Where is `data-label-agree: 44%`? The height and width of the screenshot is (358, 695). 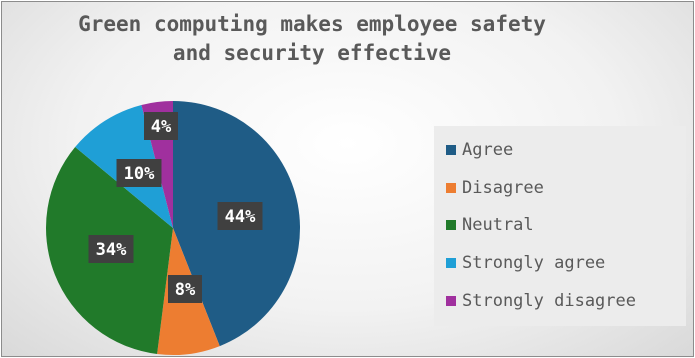 data-label-agree: 44% is located at coordinates (240, 217).